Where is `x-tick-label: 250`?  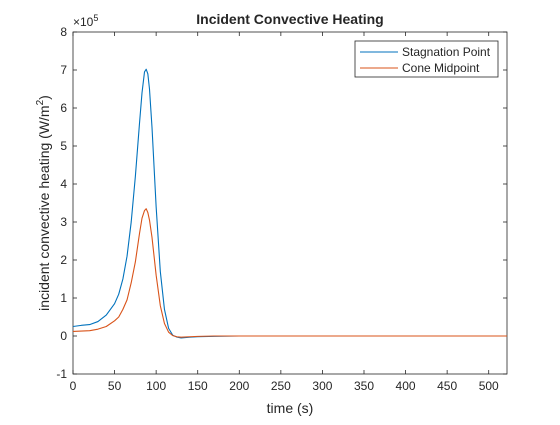 x-tick-label: 250 is located at coordinates (281, 386).